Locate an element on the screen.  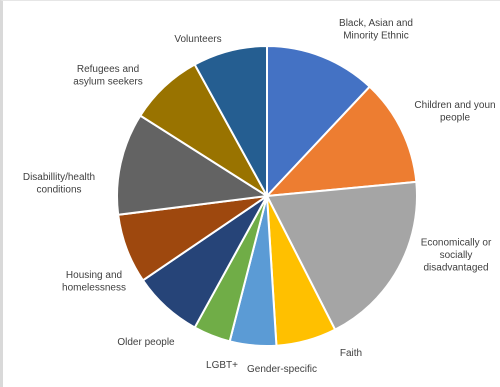
slice-label-line: Older people is located at coordinates (146, 342).